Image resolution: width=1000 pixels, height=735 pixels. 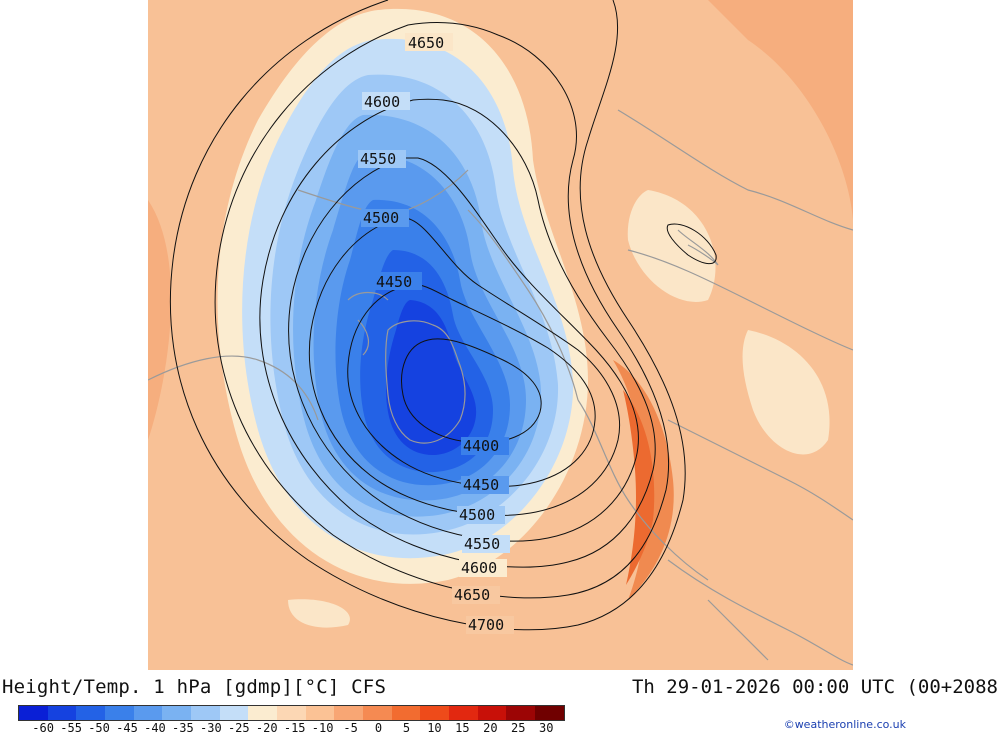 I want to click on temperature-band-hot-crescent, so click(x=639, y=487).